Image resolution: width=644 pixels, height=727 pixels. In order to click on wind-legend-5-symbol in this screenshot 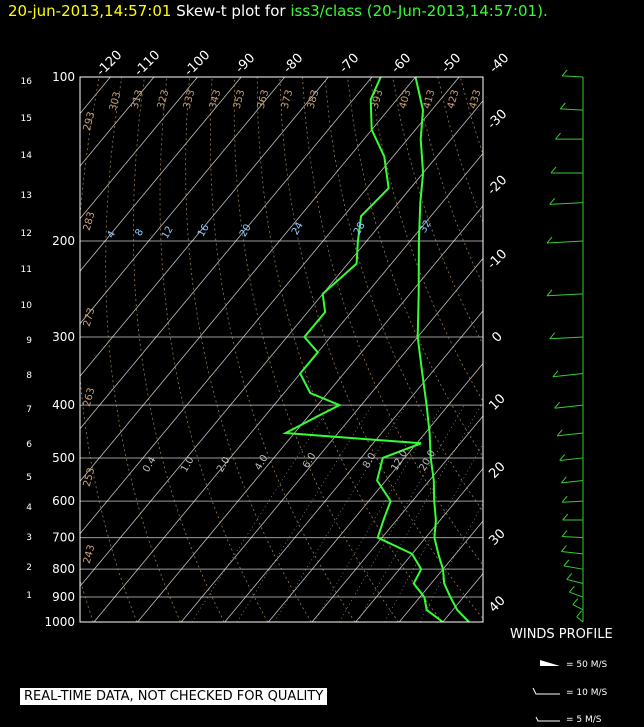, I will do `click(547, 719)`.